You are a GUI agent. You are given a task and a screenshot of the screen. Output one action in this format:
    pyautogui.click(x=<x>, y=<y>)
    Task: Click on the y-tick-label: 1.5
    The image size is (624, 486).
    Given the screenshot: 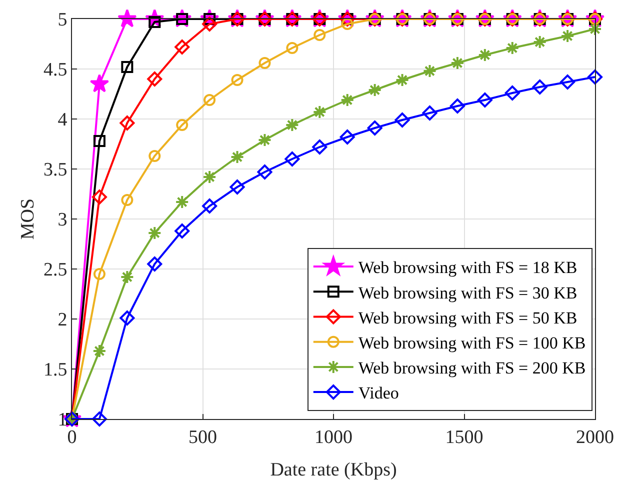 What is the action you would take?
    pyautogui.click(x=55, y=370)
    